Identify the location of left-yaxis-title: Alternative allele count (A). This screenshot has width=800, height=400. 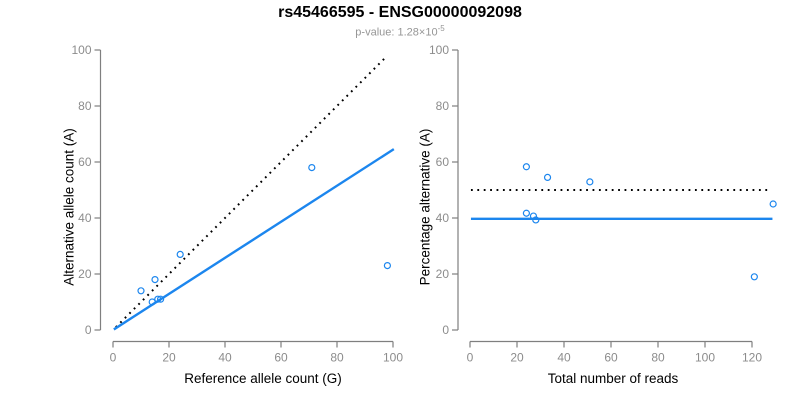
(69, 207).